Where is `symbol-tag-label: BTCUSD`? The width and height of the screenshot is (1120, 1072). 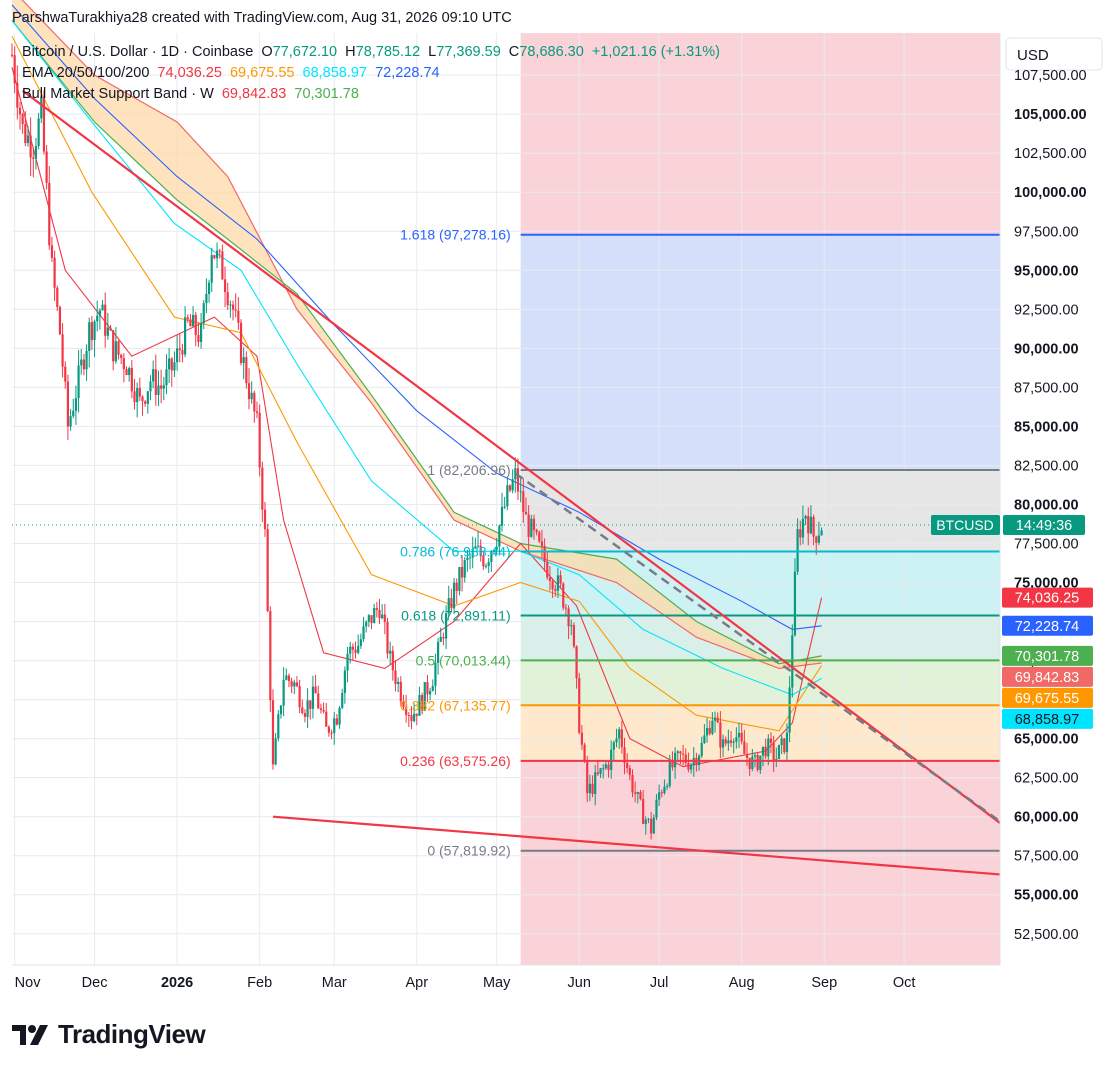
symbol-tag-label: BTCUSD is located at coordinates (965, 525).